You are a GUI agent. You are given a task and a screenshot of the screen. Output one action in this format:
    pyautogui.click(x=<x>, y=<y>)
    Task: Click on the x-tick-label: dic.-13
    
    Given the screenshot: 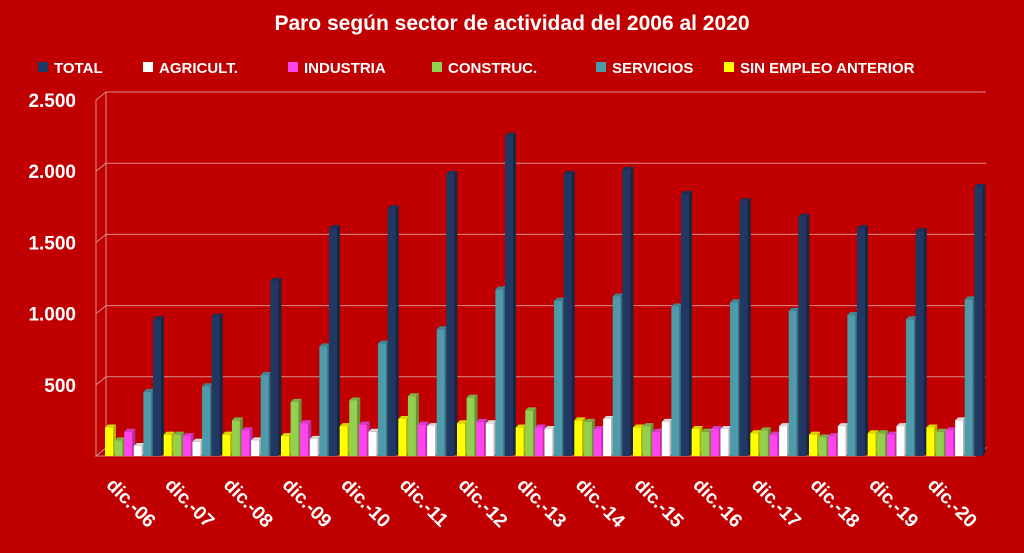 What is the action you would take?
    pyautogui.click(x=540, y=503)
    